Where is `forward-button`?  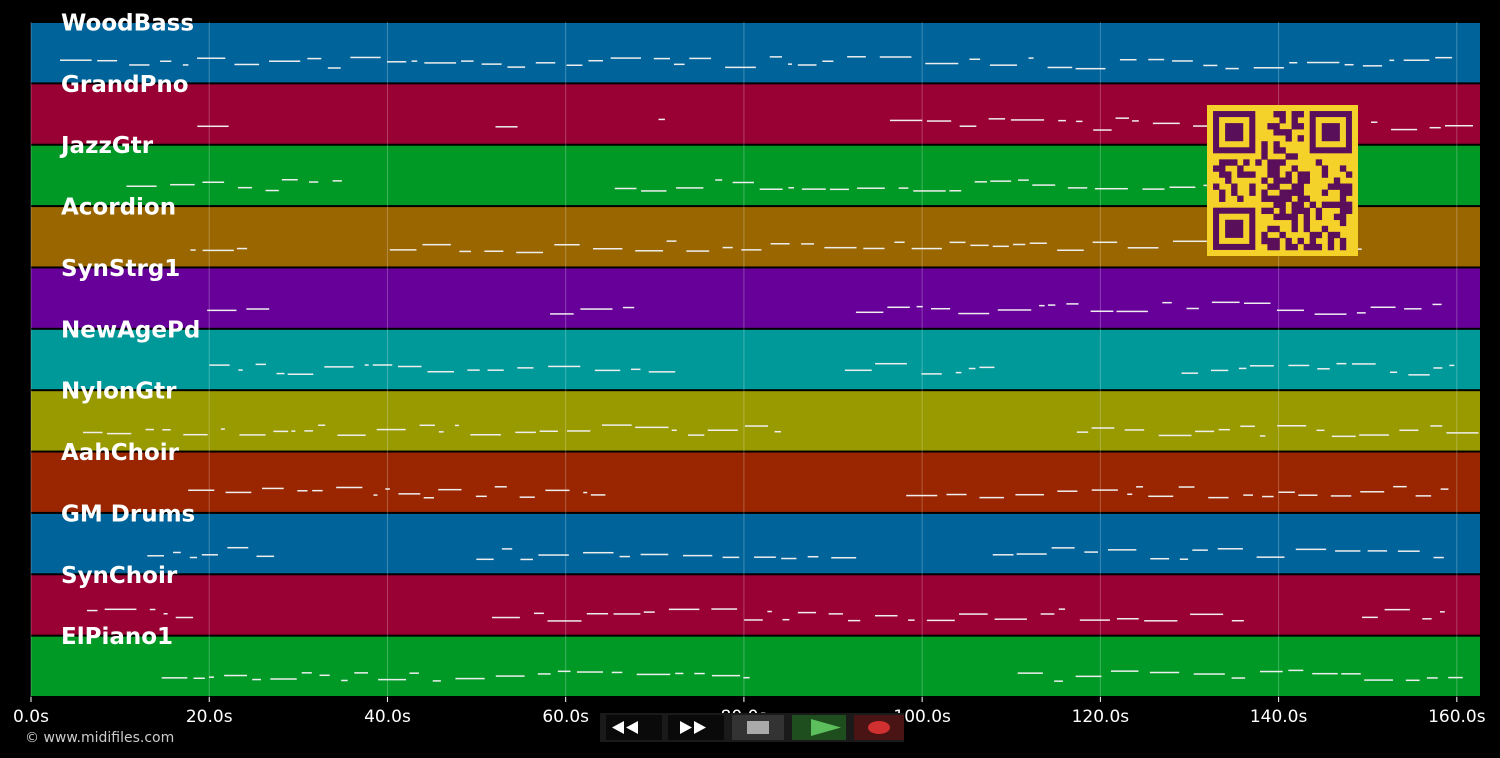
forward-button is located at coordinates (696, 727).